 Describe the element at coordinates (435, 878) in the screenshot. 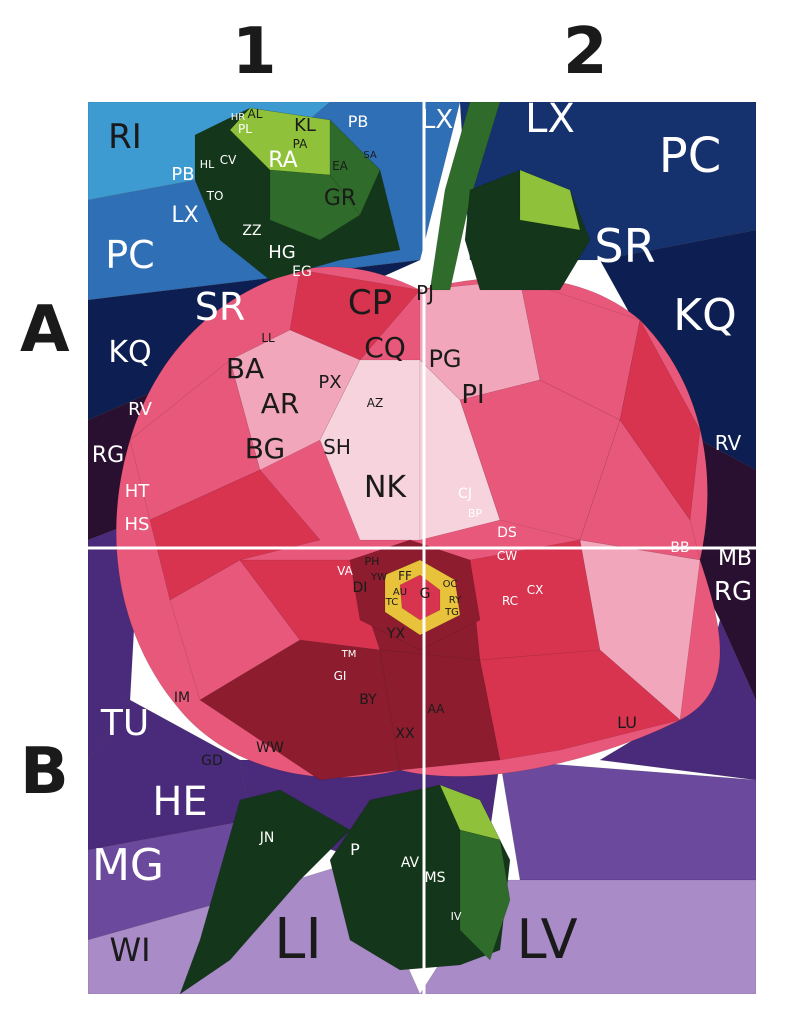

I see `region-label: MS` at that location.